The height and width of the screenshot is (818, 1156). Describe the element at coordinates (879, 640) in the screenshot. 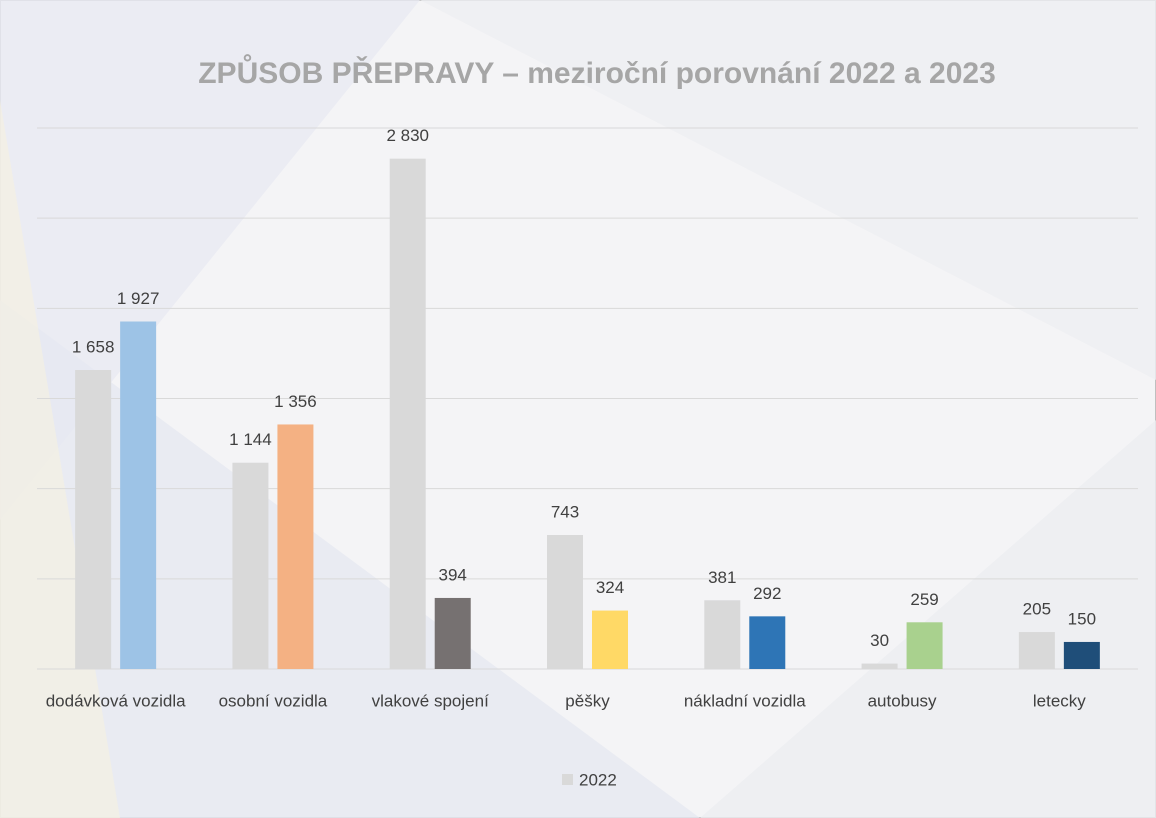

I see `data-label: 30` at that location.